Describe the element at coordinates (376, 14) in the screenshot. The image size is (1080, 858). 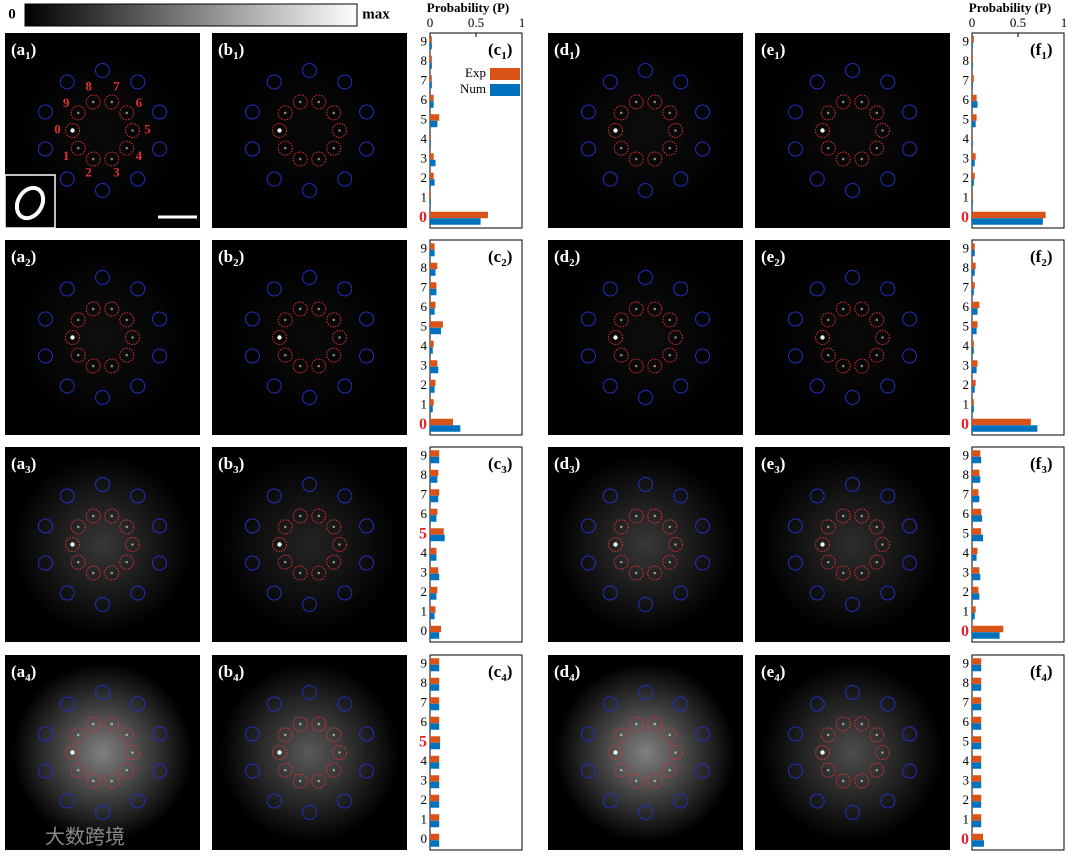
I see `colorbar-max: max` at that location.